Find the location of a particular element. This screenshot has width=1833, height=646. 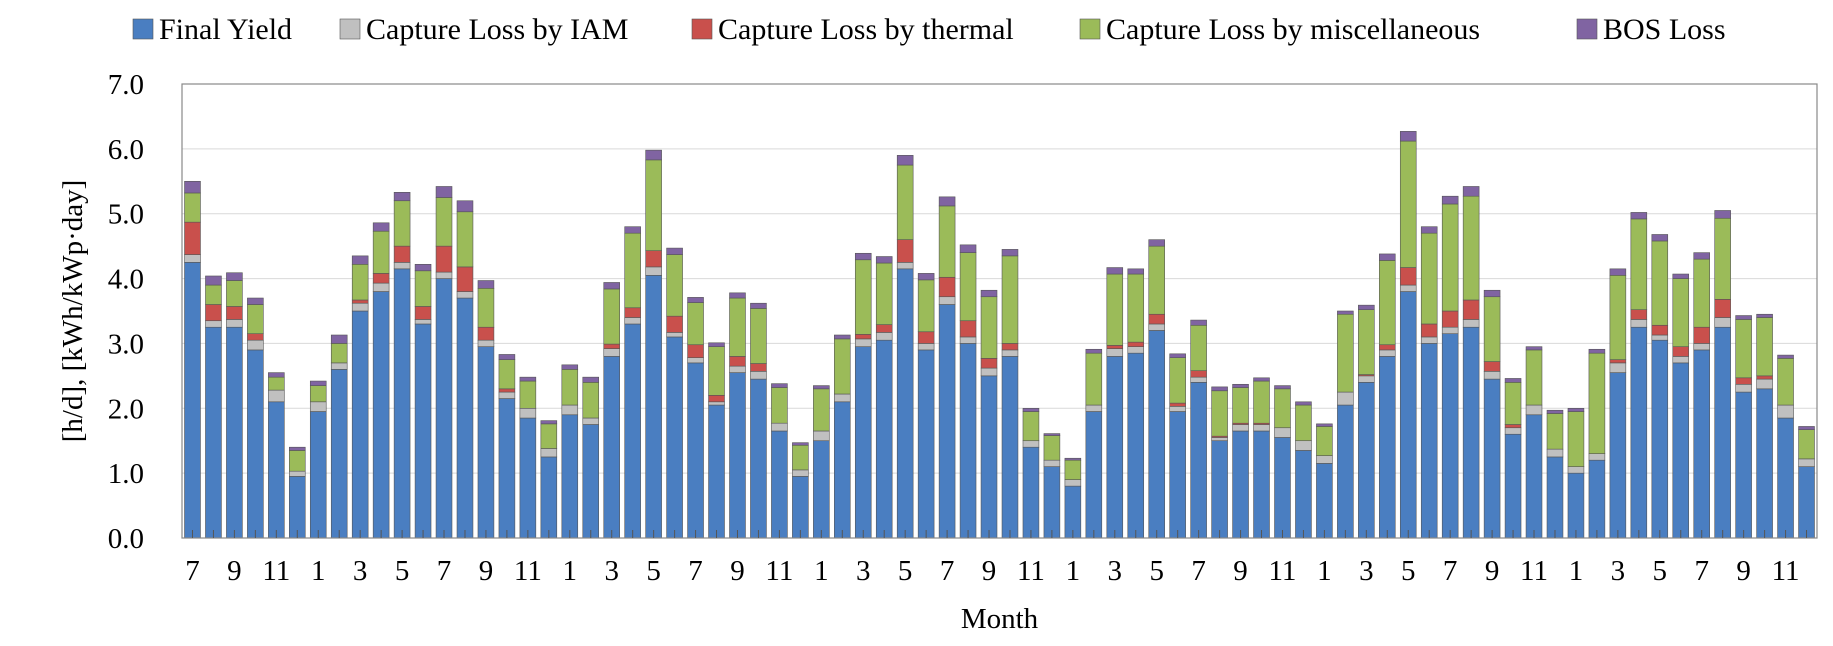

y-axis-title: [h/d], [kWh/kWp·day] is located at coordinates (73, 311).